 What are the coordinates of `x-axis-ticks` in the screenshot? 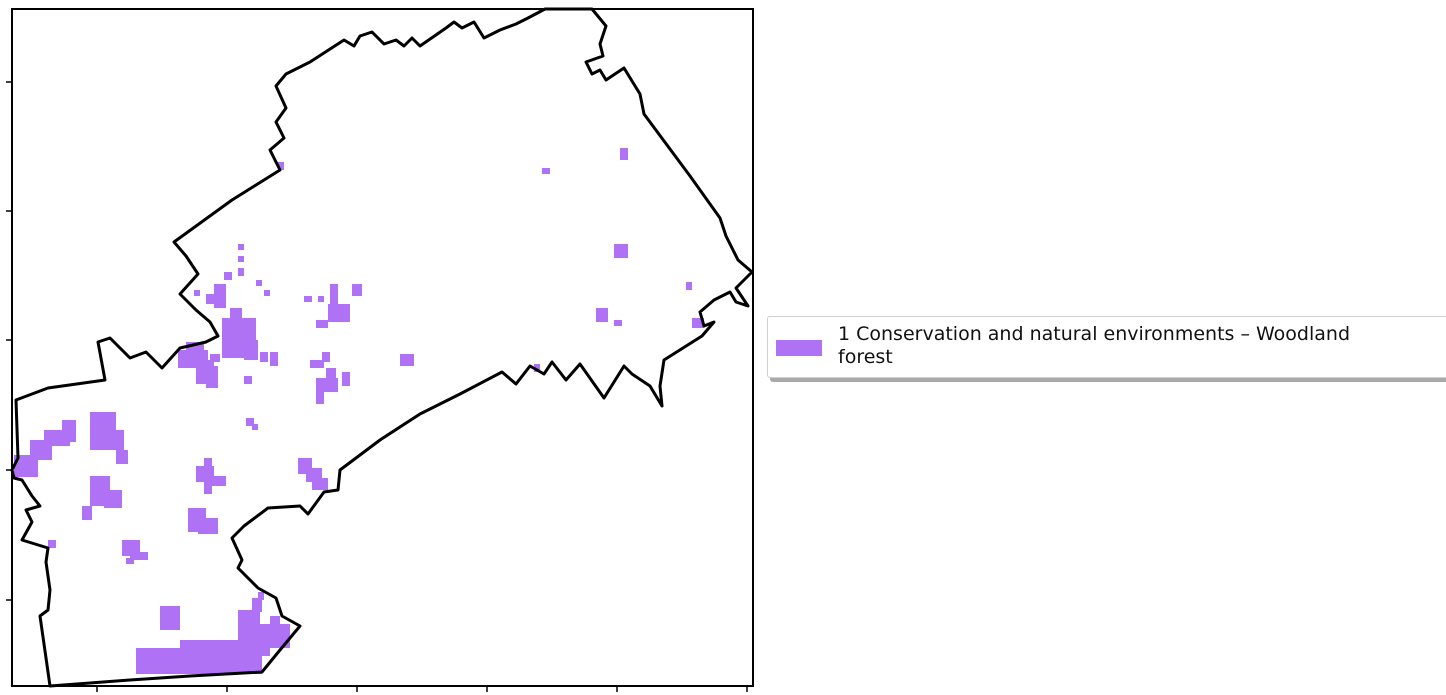 It's located at (422, 689).